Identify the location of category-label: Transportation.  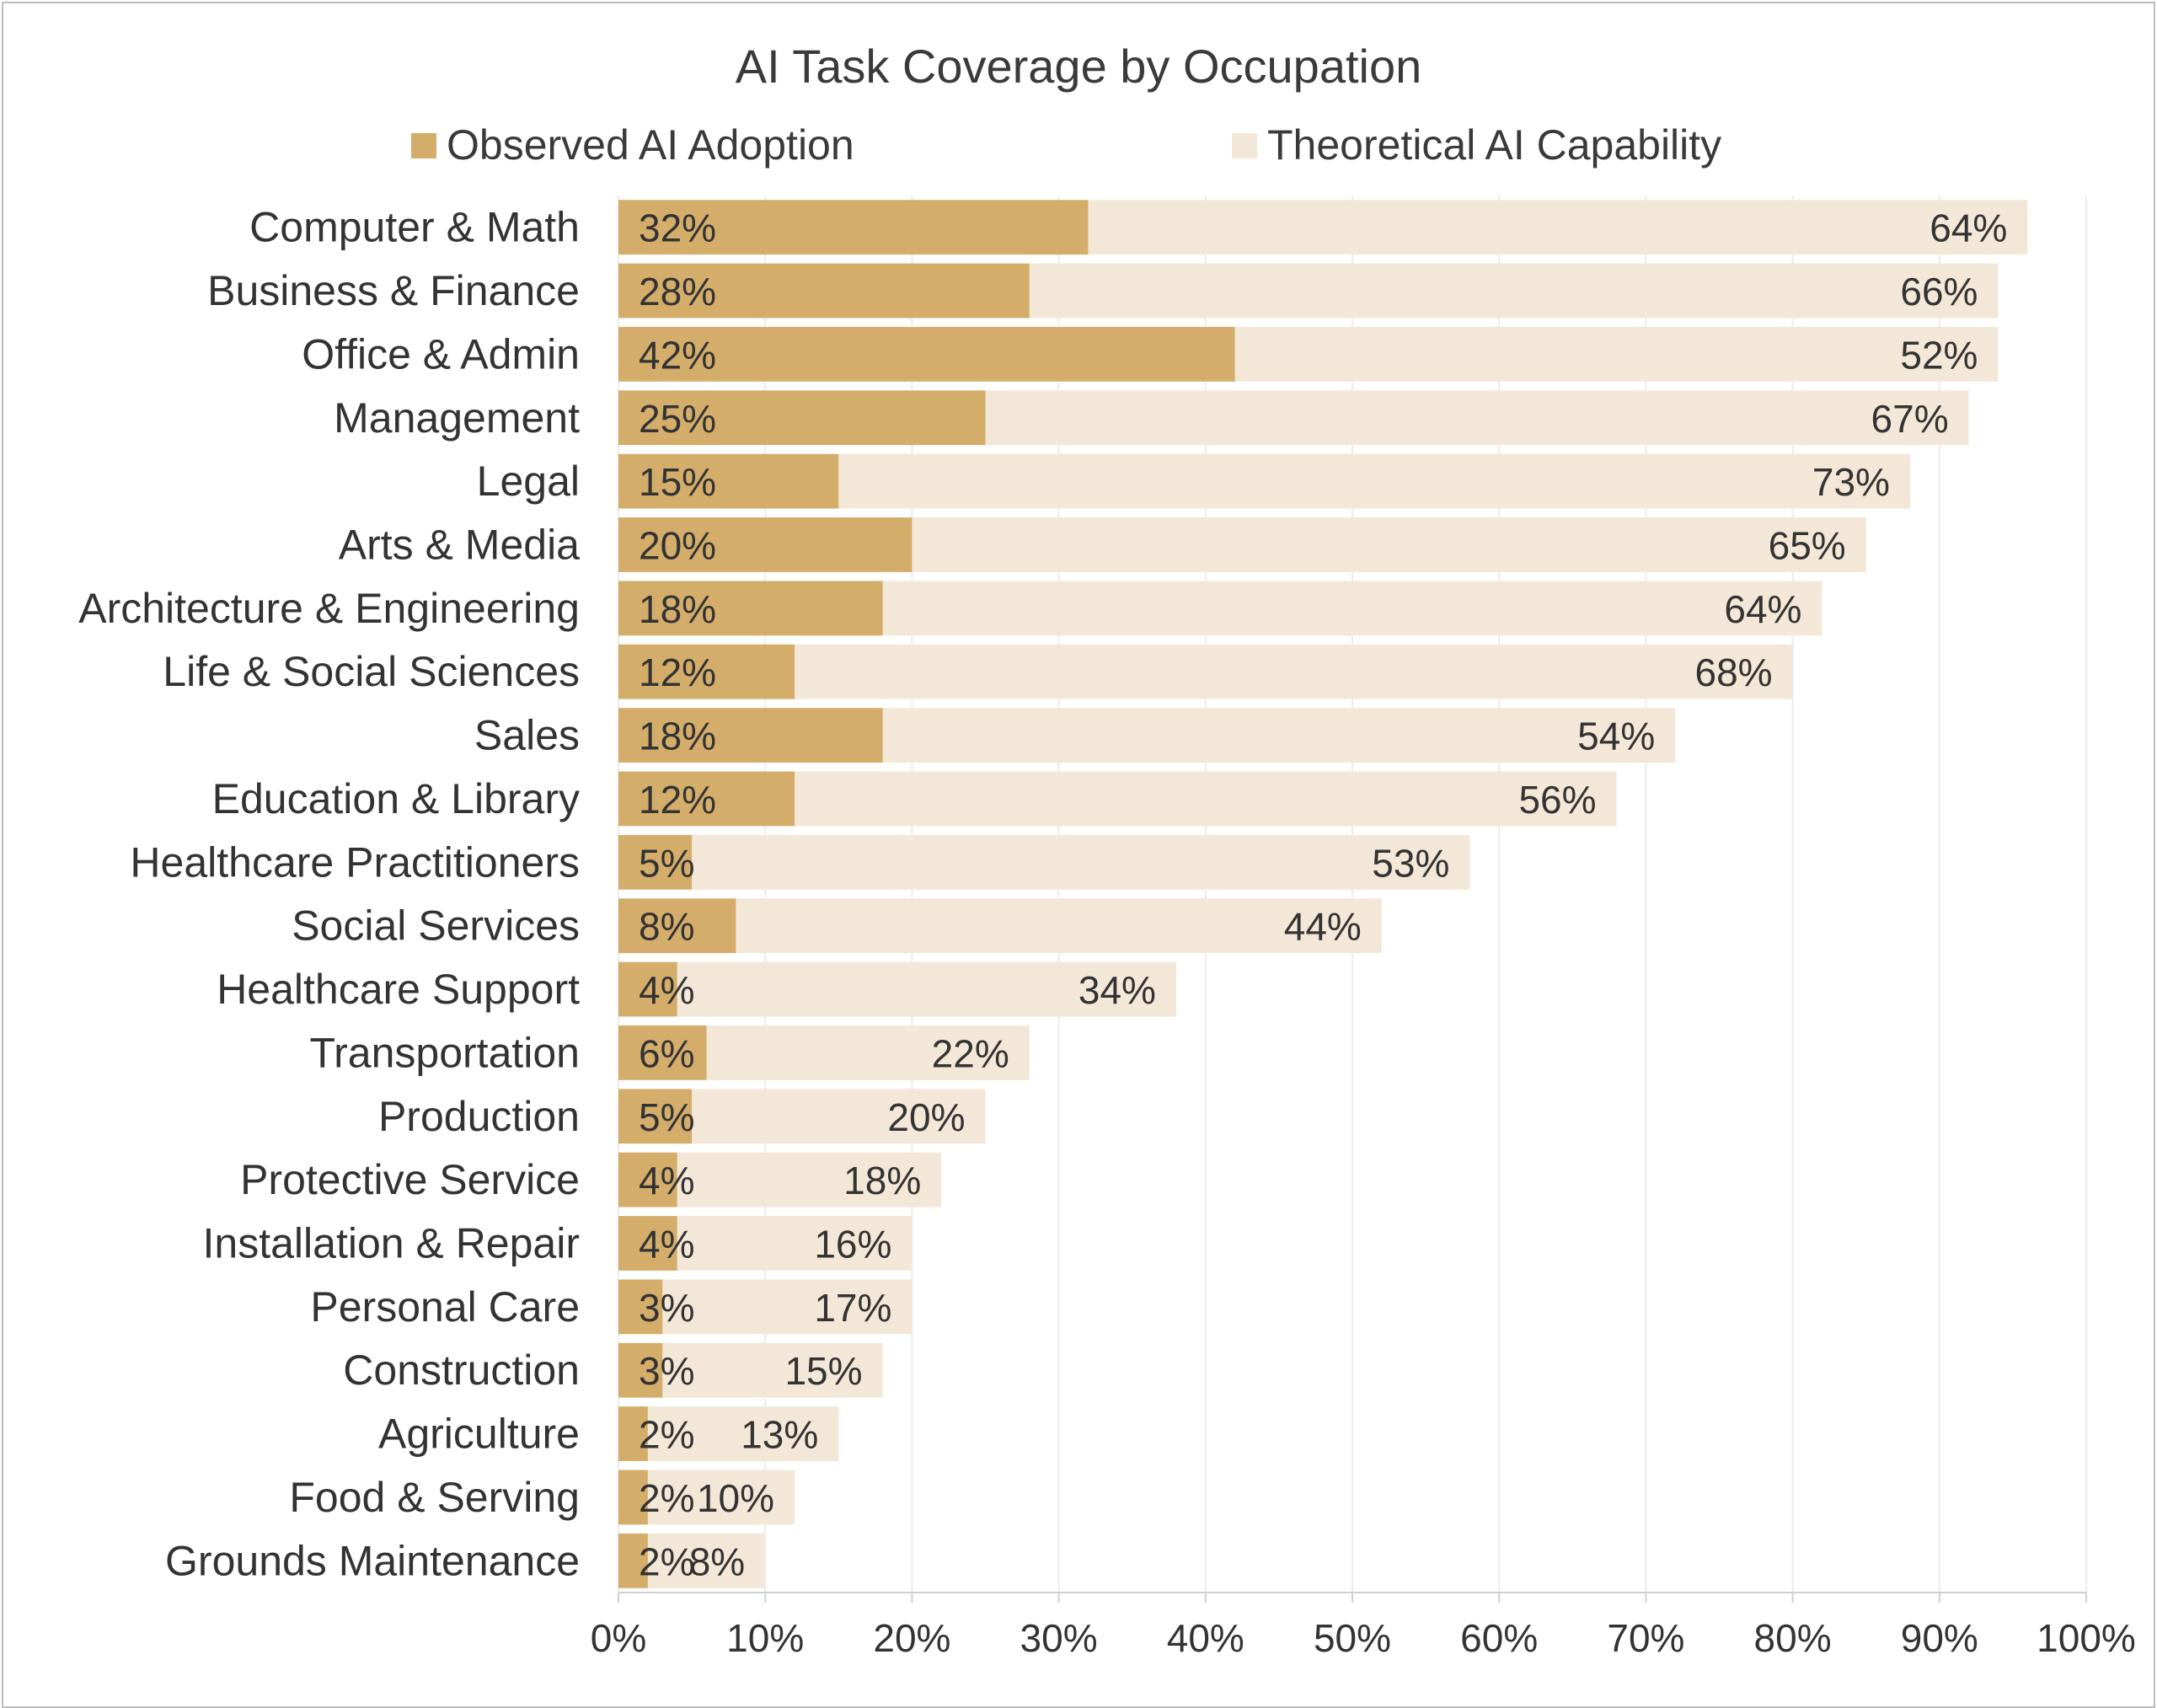
(444, 1052).